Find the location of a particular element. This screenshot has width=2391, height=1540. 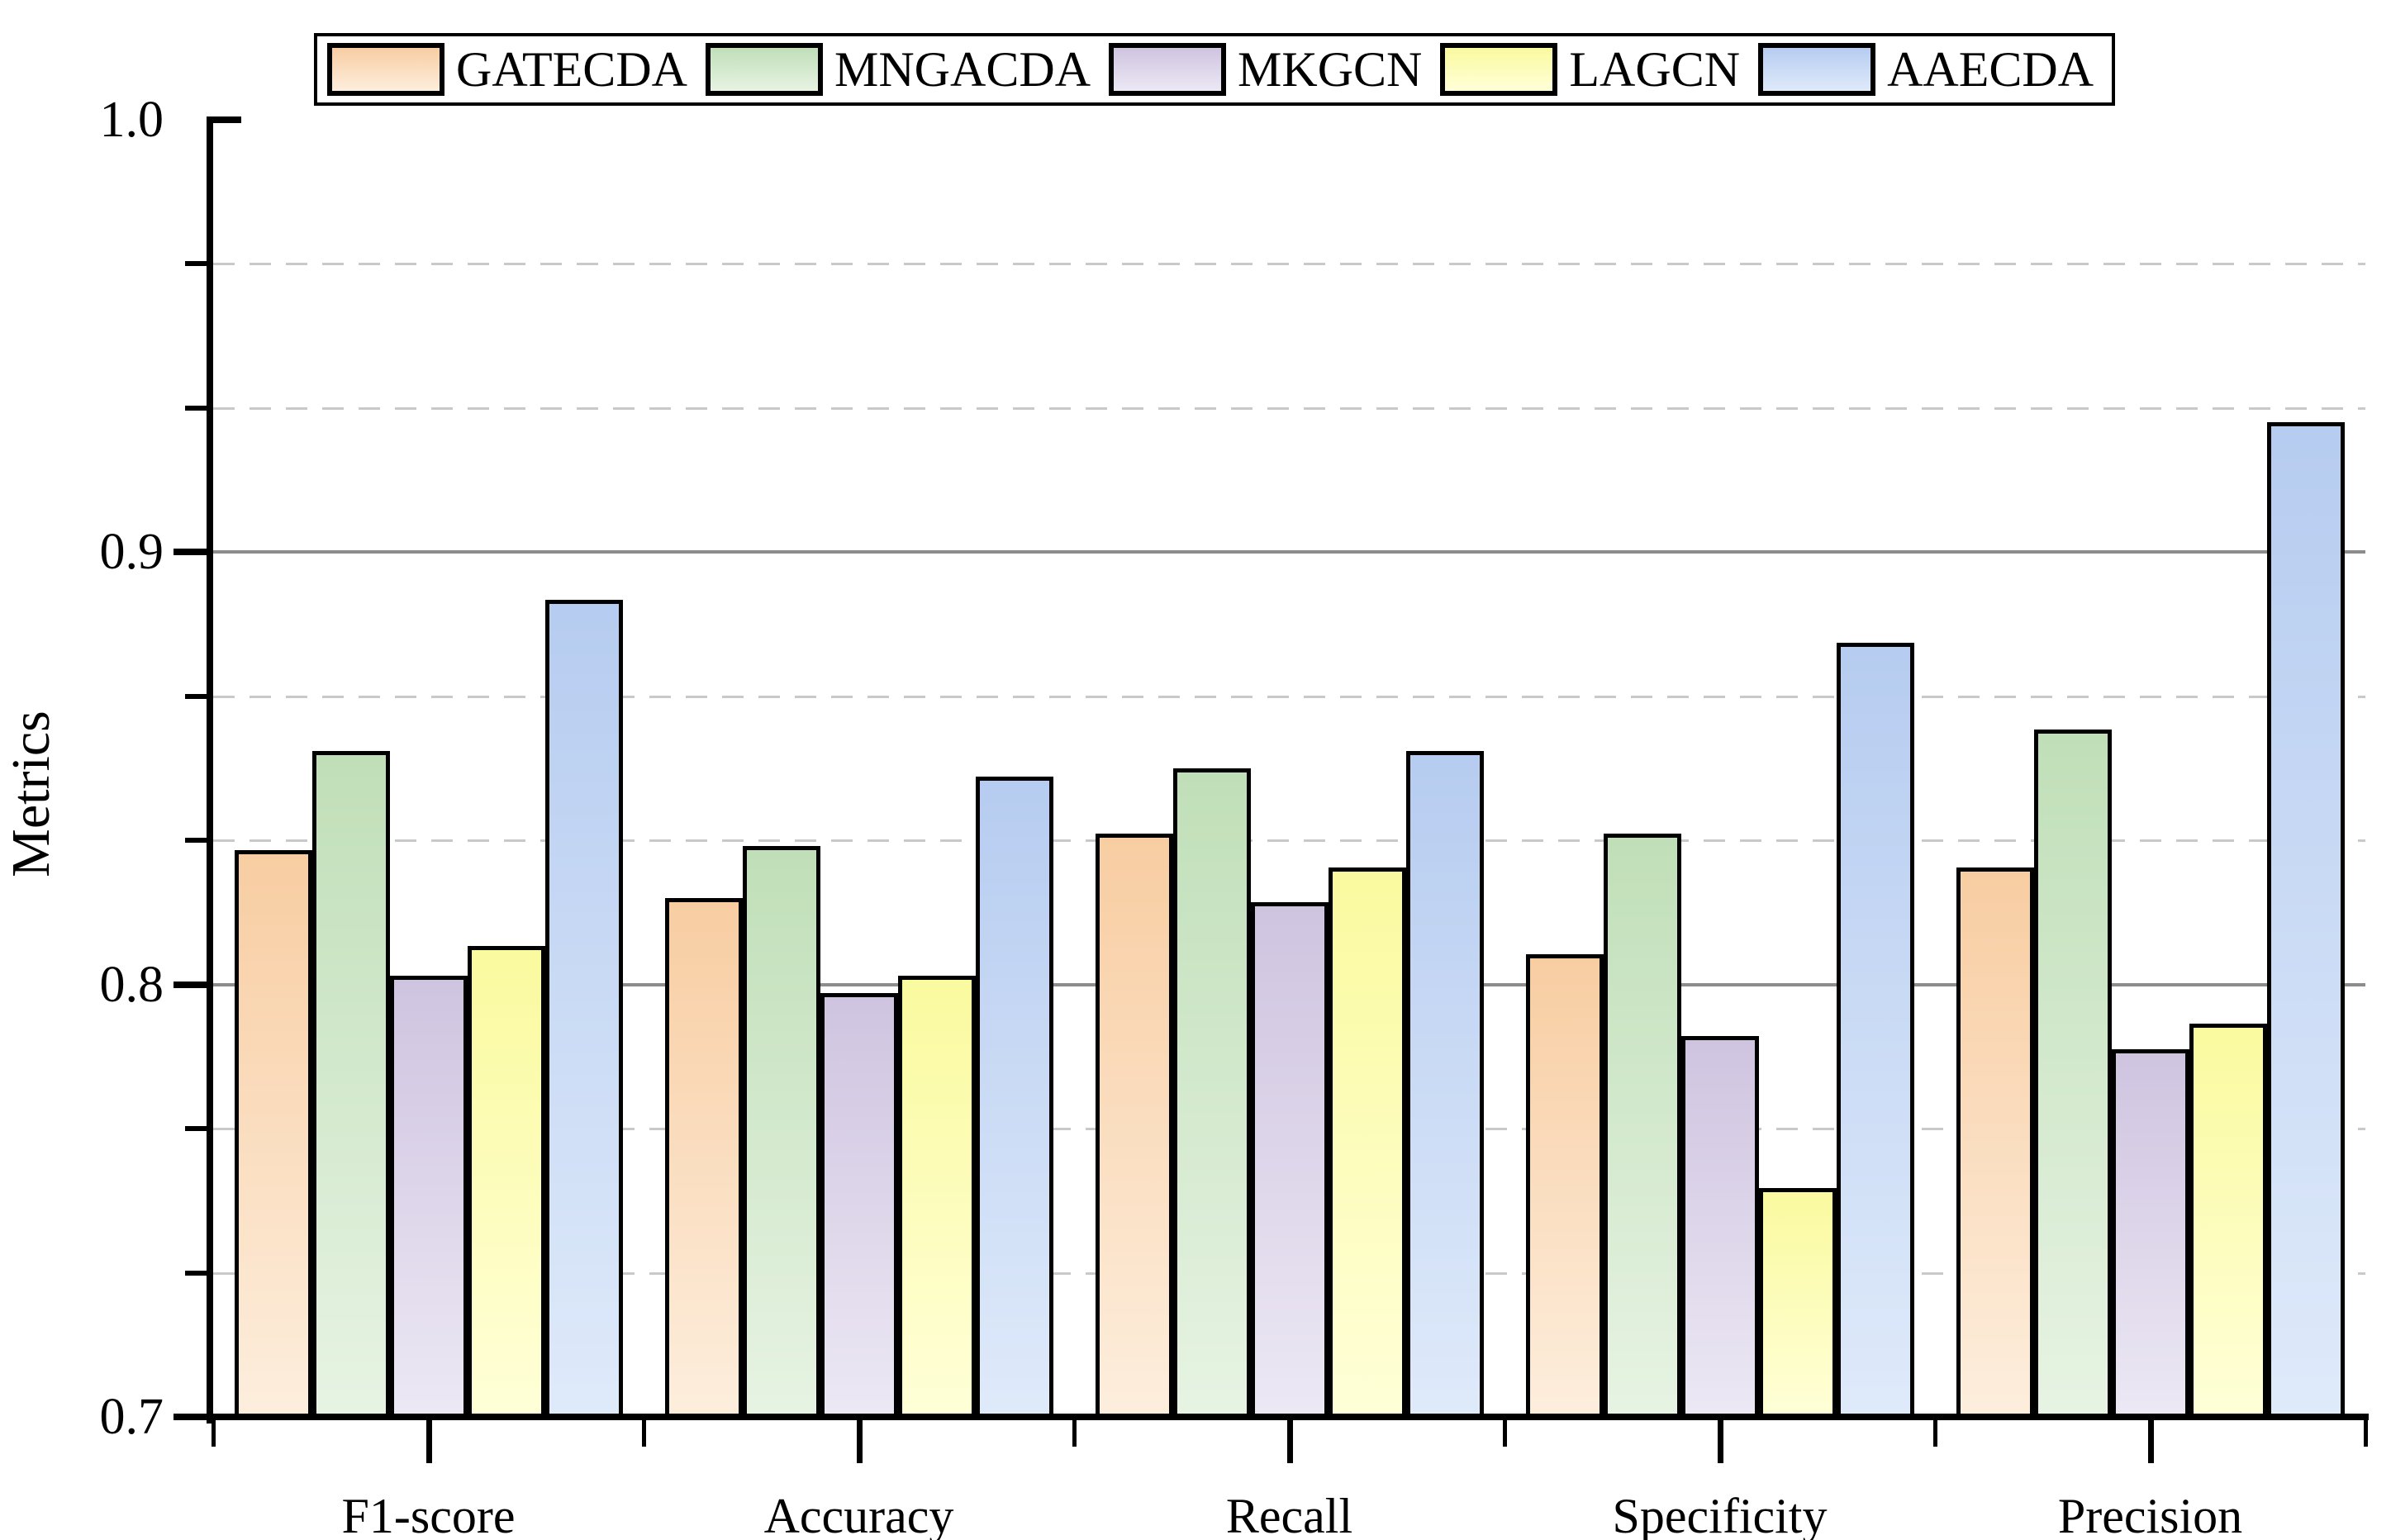

x-tick-label: Recall is located at coordinates (1289, 1514).